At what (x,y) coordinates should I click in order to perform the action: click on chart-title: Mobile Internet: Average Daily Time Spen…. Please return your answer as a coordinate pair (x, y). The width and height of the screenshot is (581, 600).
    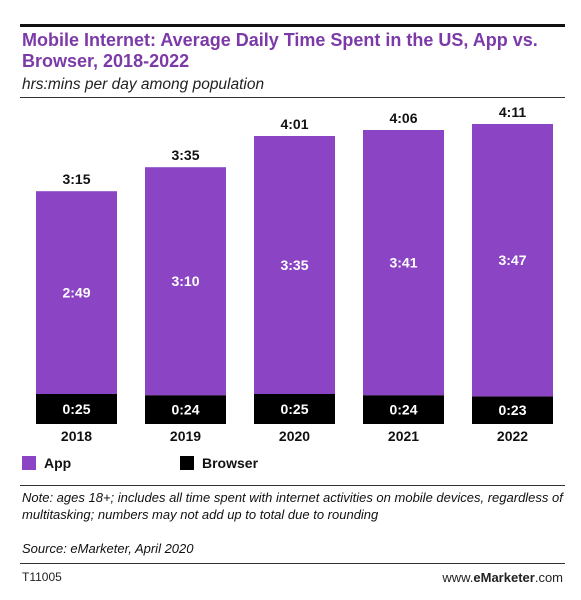
    Looking at the image, I should click on (280, 50).